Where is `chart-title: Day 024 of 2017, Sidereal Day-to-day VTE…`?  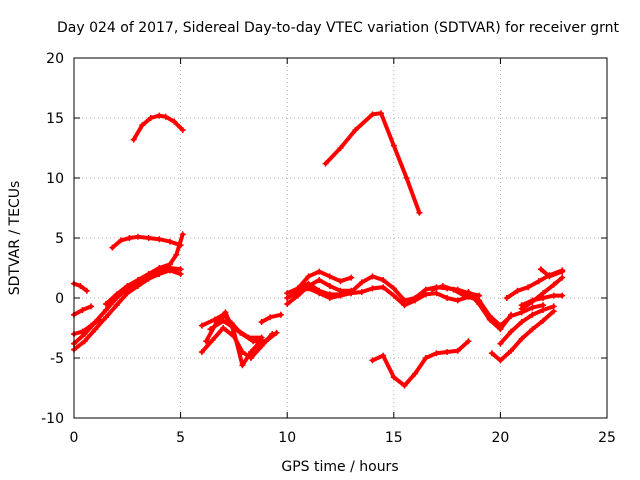 chart-title: Day 024 of 2017, Sidereal Day-to-day VTE… is located at coordinates (338, 28).